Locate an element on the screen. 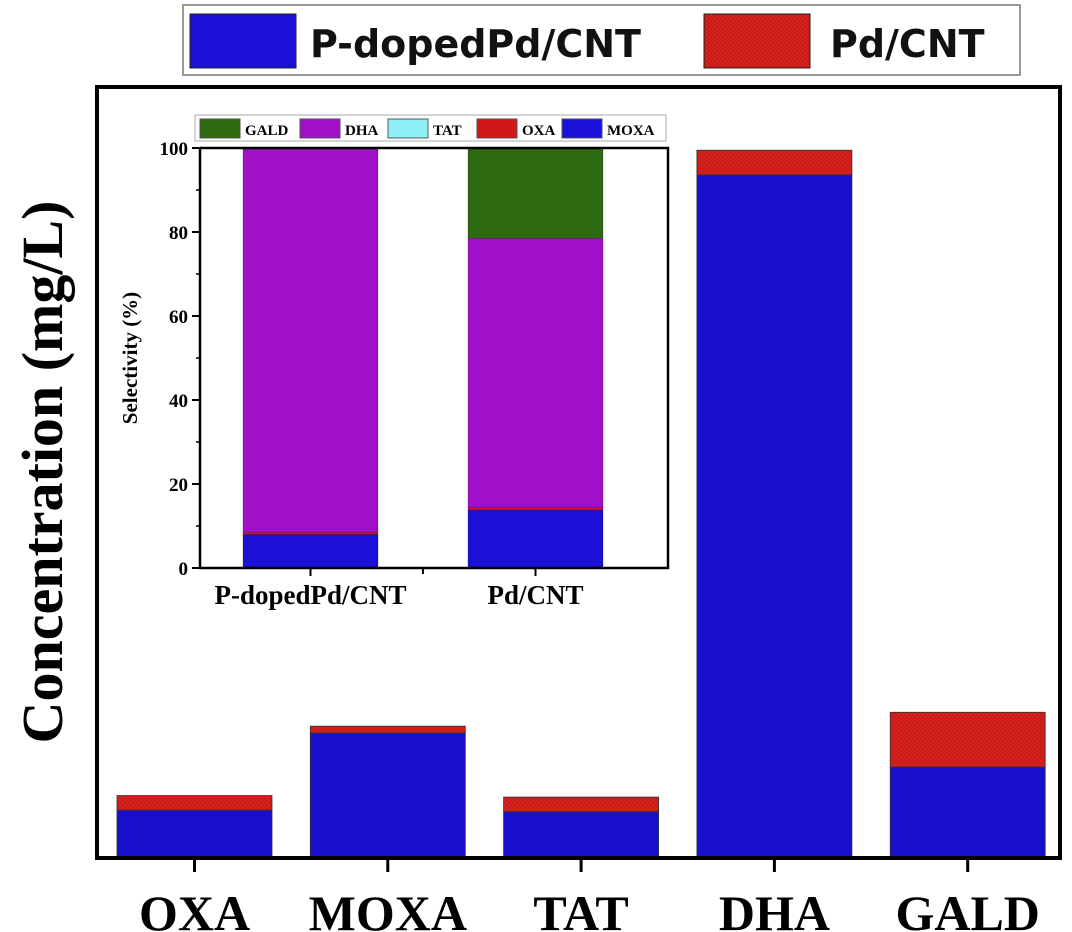  legend-swatch-p-doped is located at coordinates (243, 41).